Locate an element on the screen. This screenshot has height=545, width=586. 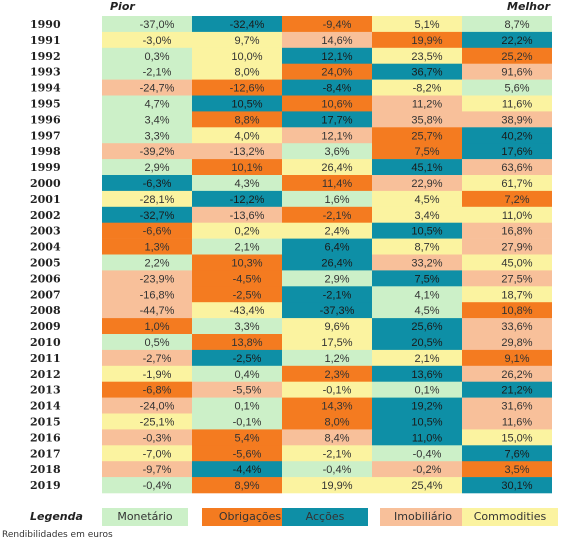
cell-value-label: -2,5% is located at coordinates (247, 359).